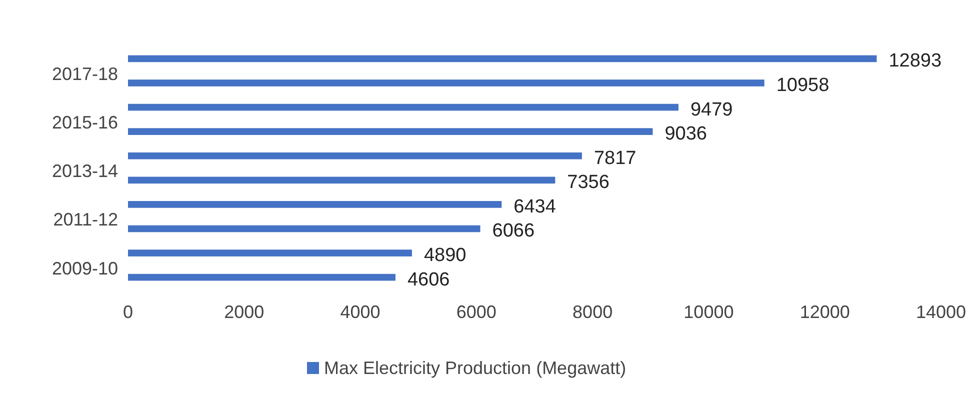  What do you see at coordinates (686, 134) in the screenshot?
I see `data-label: 9036` at bounding box center [686, 134].